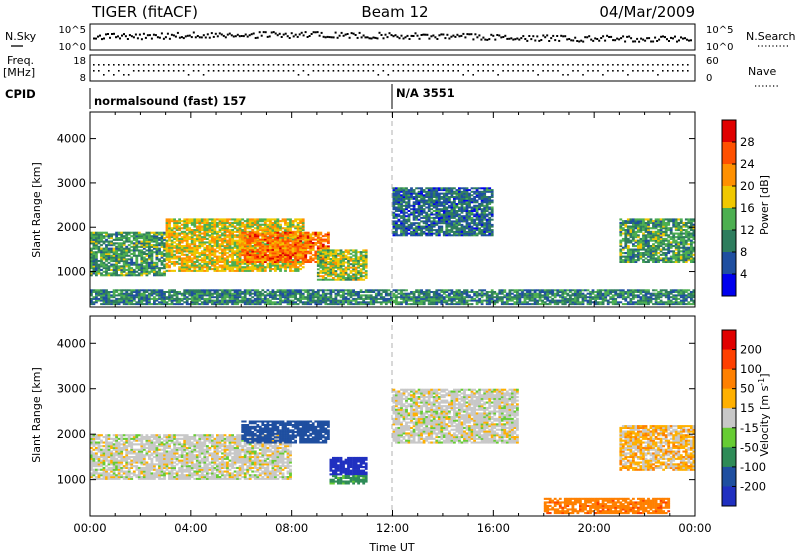 This screenshot has width=800, height=554. What do you see at coordinates (709, 78) in the screenshot?
I see `freq-right-tick-bottom: 0` at bounding box center [709, 78].